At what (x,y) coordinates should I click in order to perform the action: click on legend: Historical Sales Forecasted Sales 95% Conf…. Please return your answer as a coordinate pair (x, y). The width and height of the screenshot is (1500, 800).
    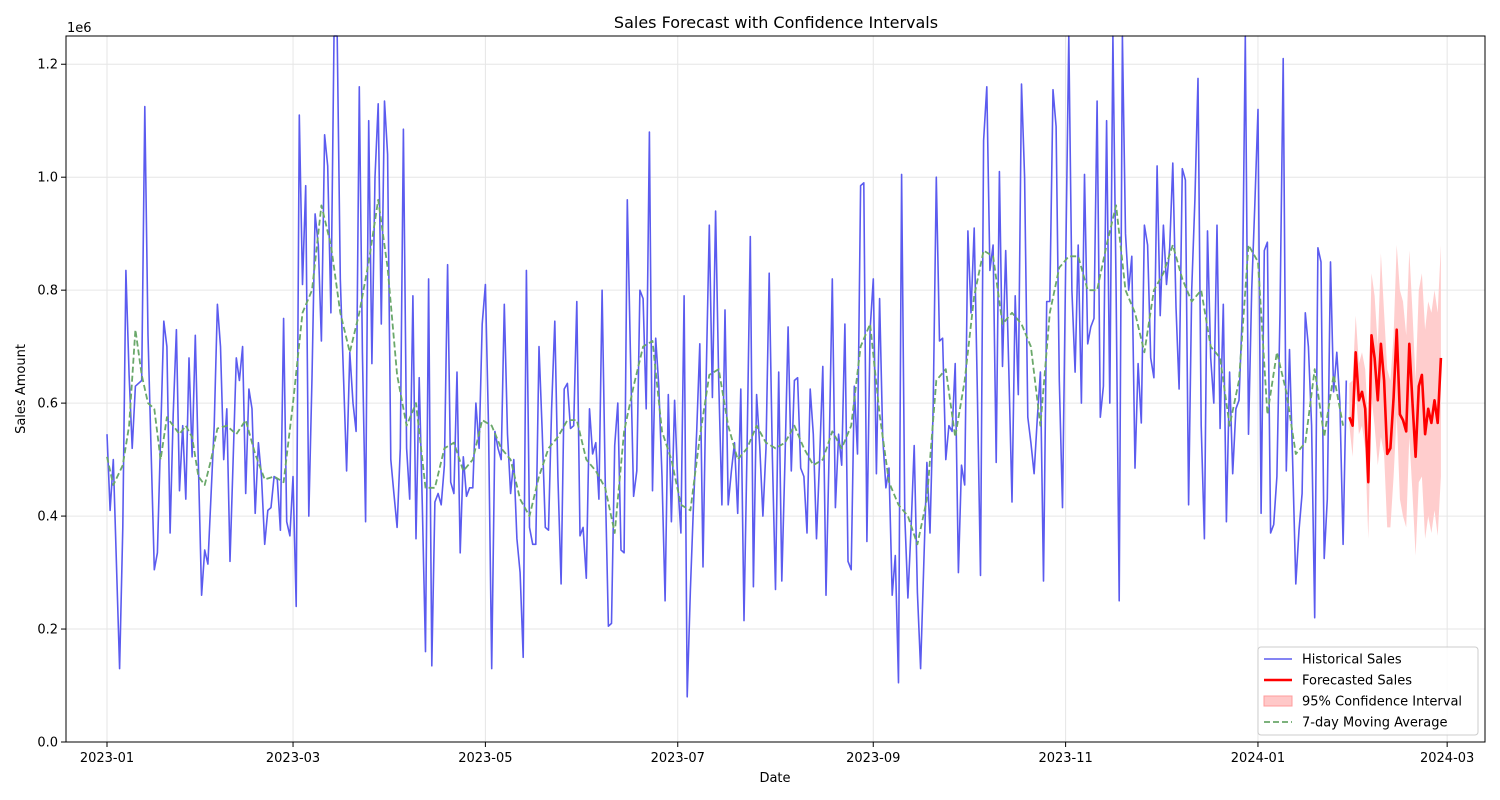
    Looking at the image, I should click on (1368, 691).